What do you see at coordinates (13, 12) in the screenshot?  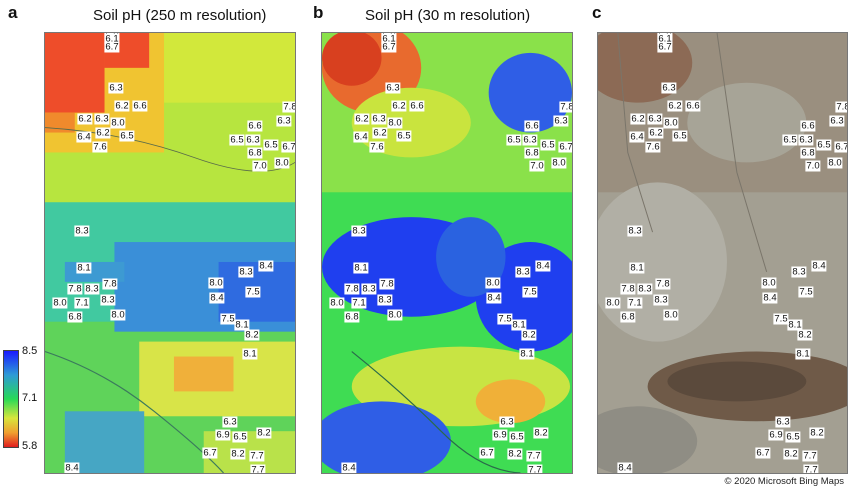 I see `panel-letter-a: a` at bounding box center [13, 12].